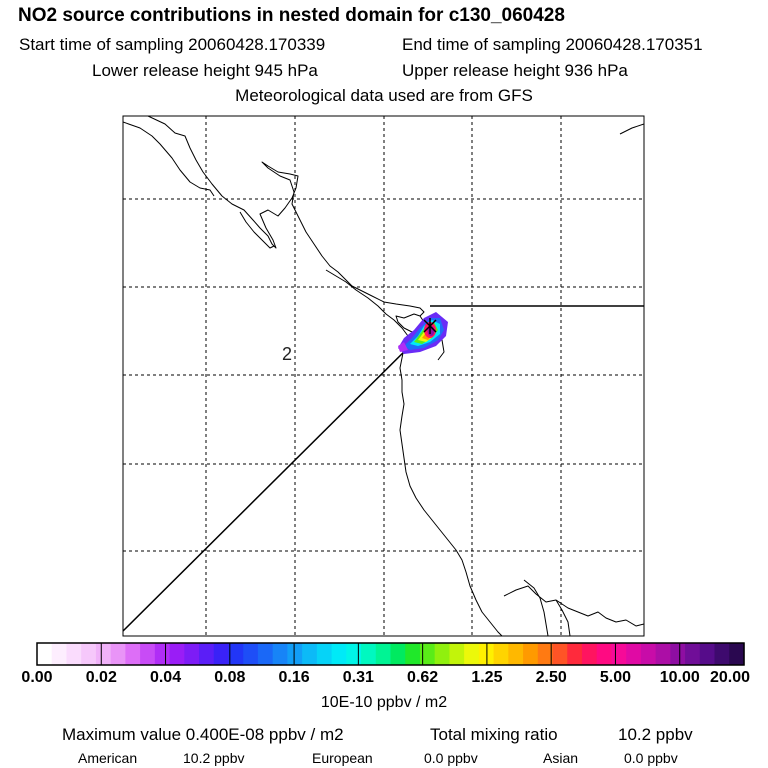 The width and height of the screenshot is (768, 768). I want to click on colorbar, so click(391, 654).